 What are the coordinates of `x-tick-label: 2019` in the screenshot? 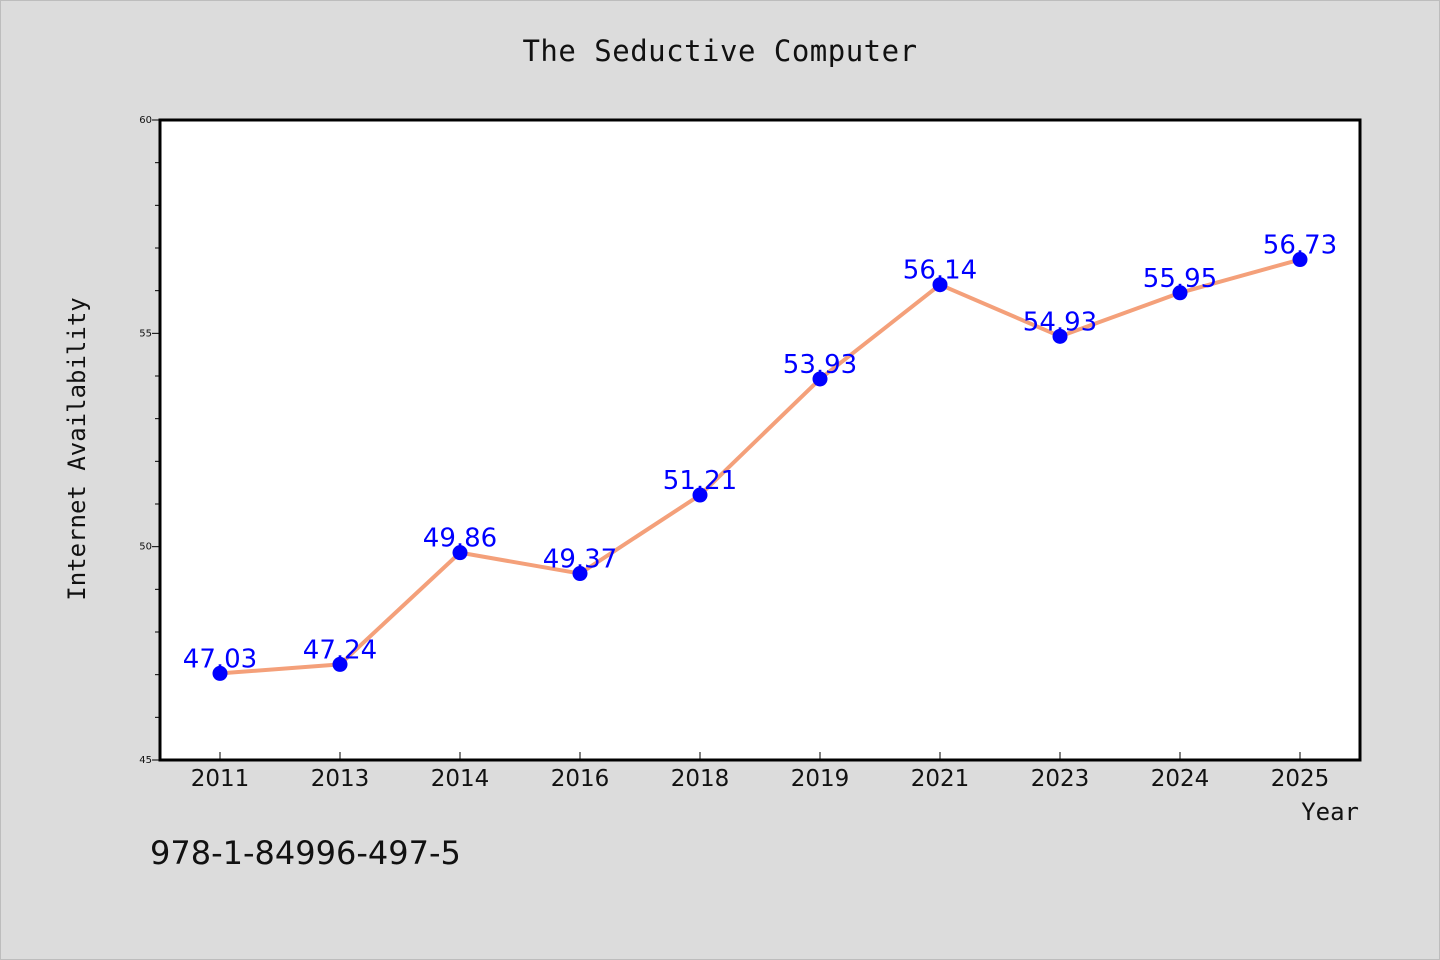 It's located at (820, 779).